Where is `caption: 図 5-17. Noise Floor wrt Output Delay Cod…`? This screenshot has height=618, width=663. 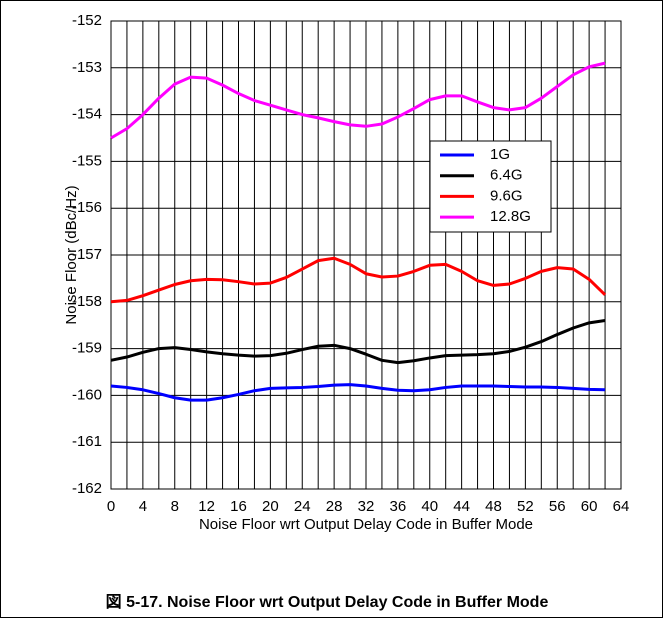 caption: 図 5-17. Noise Floor wrt Output Delay Cod… is located at coordinates (327, 602).